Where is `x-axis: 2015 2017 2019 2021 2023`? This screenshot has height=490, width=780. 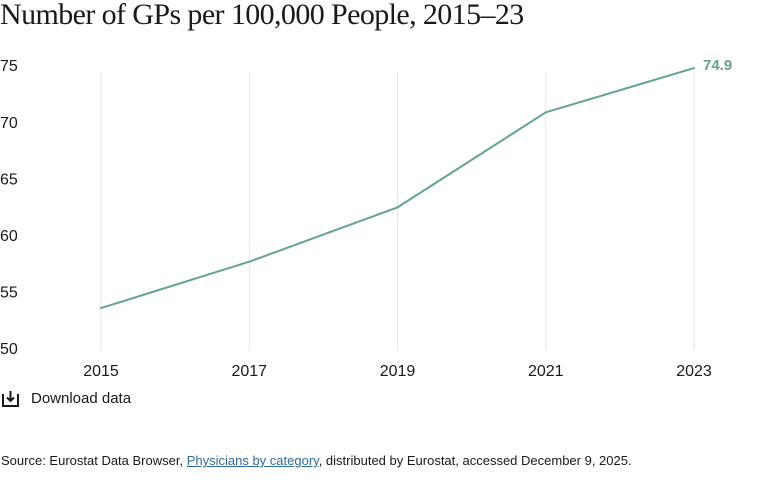
x-axis: 2015 2017 2019 2021 2023 is located at coordinates (397, 371).